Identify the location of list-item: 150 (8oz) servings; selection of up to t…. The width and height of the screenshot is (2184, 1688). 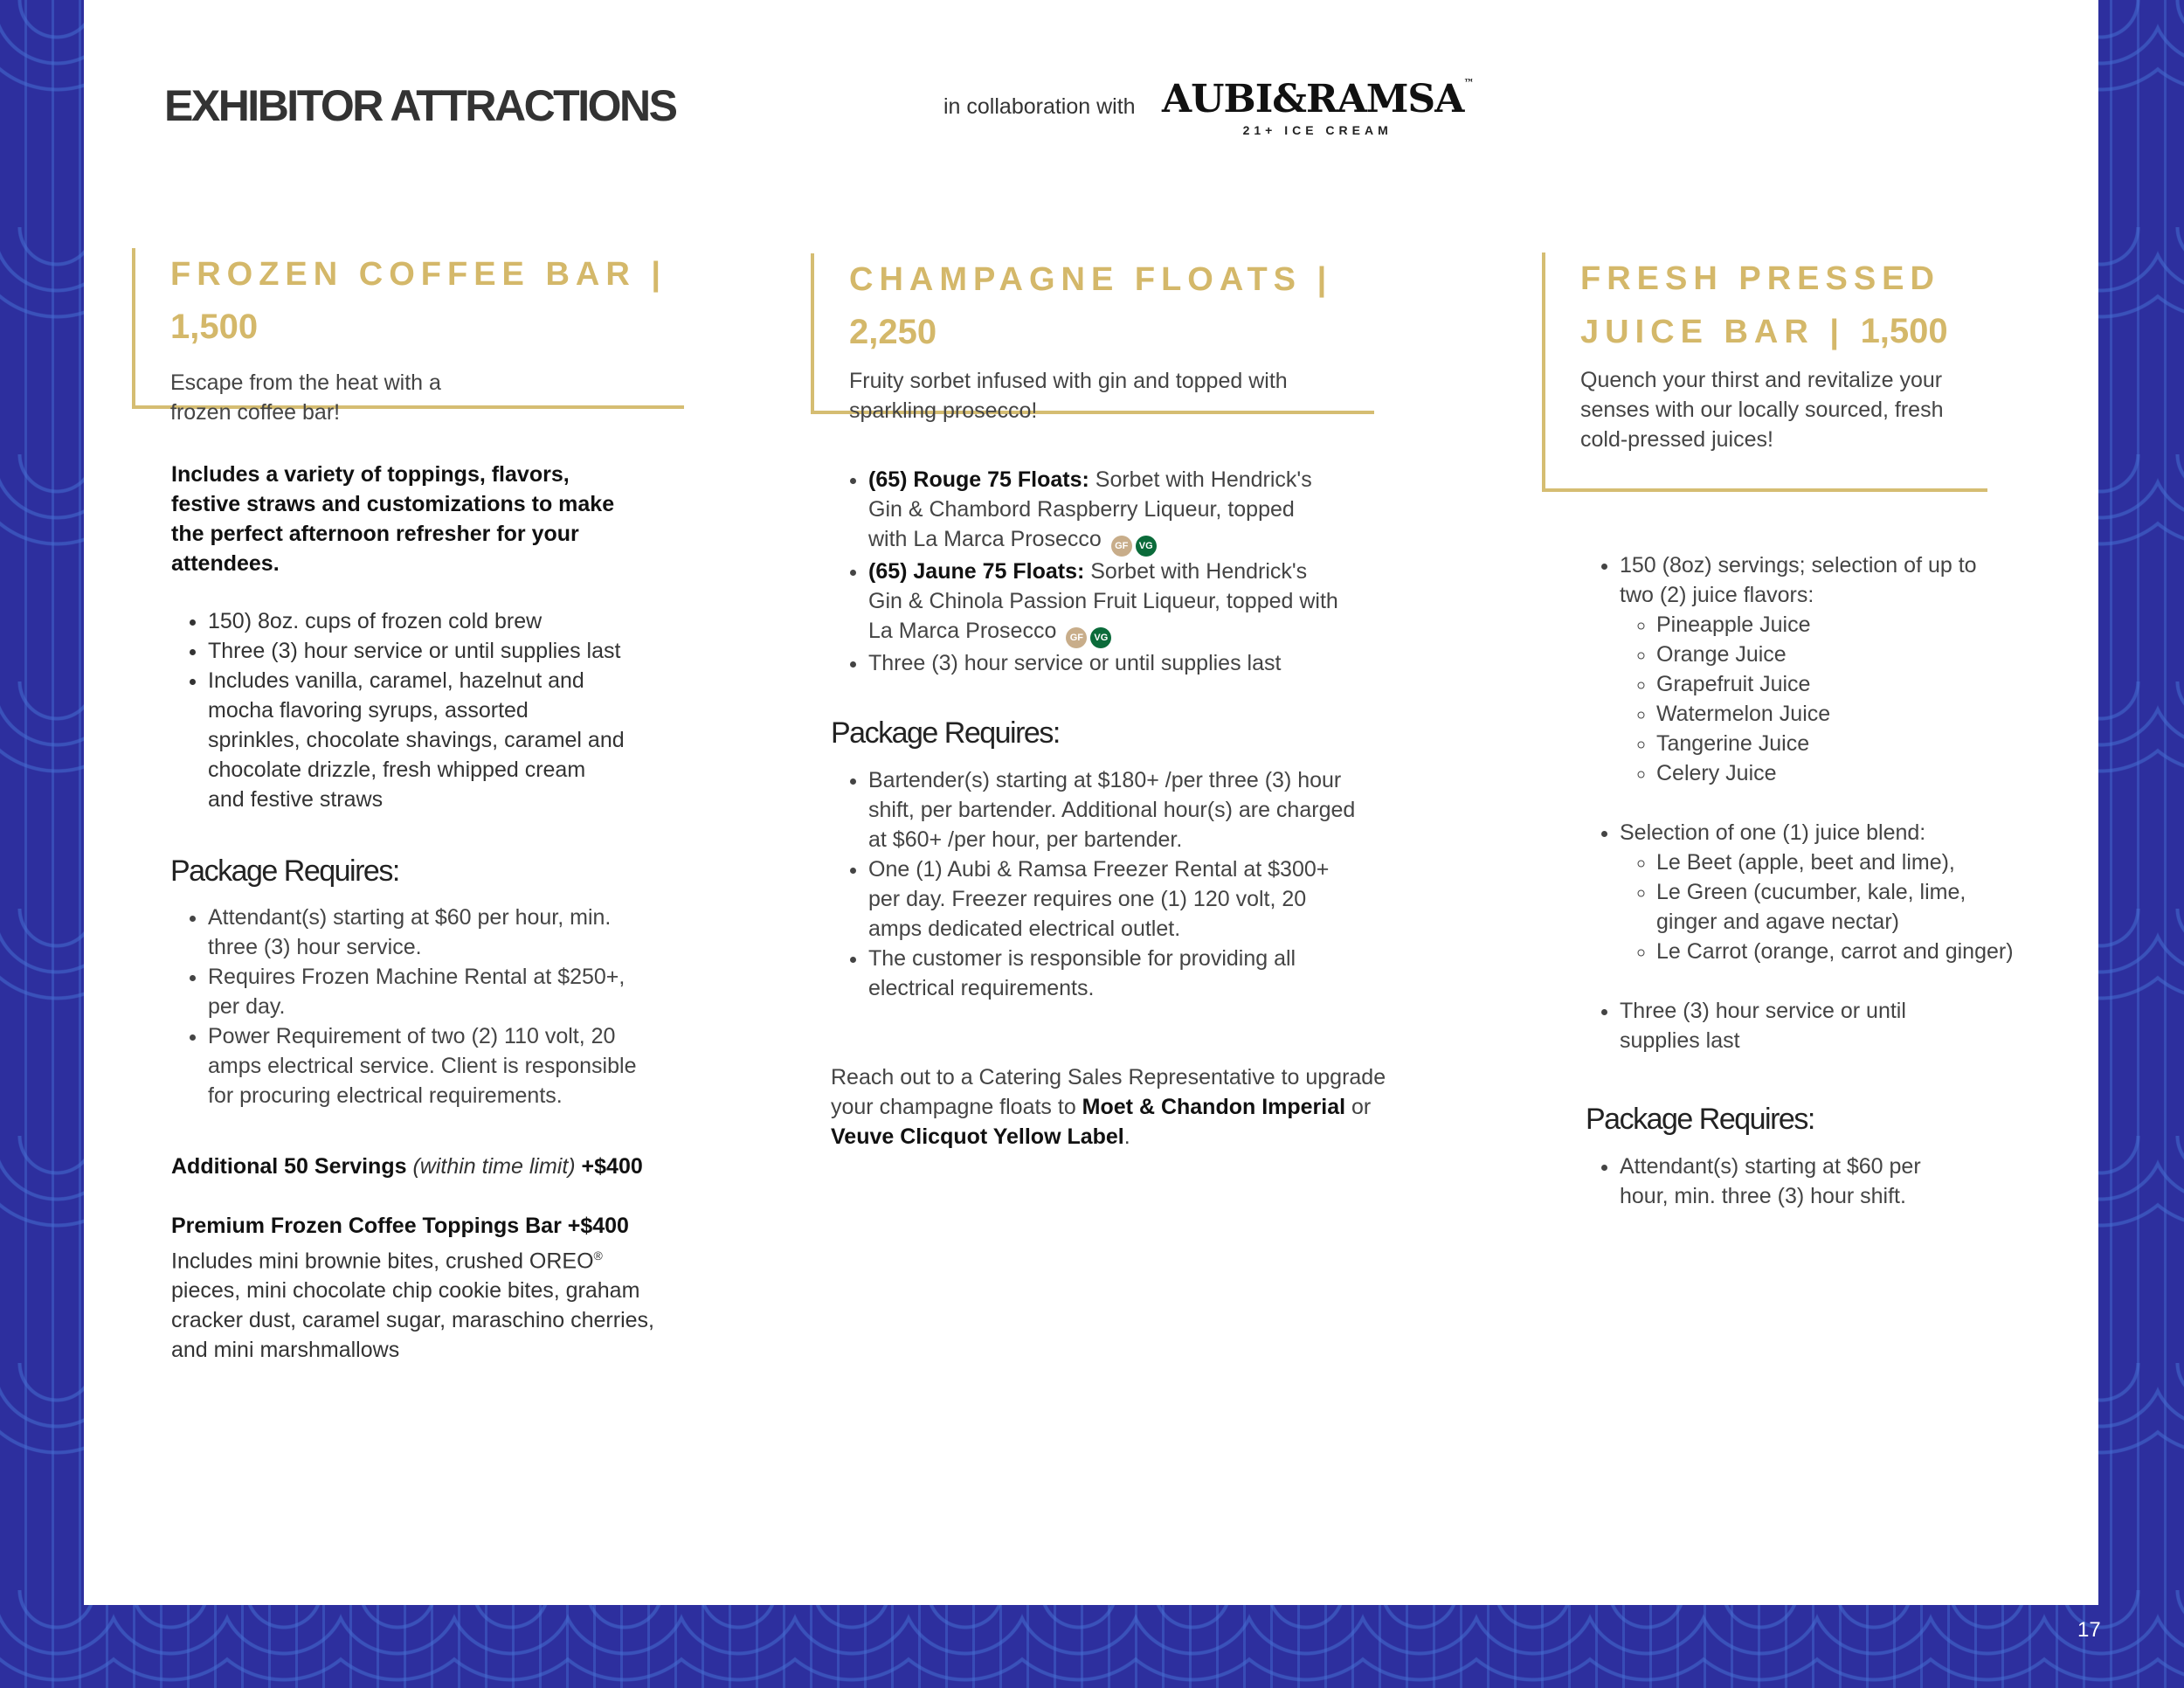
(1837, 669).